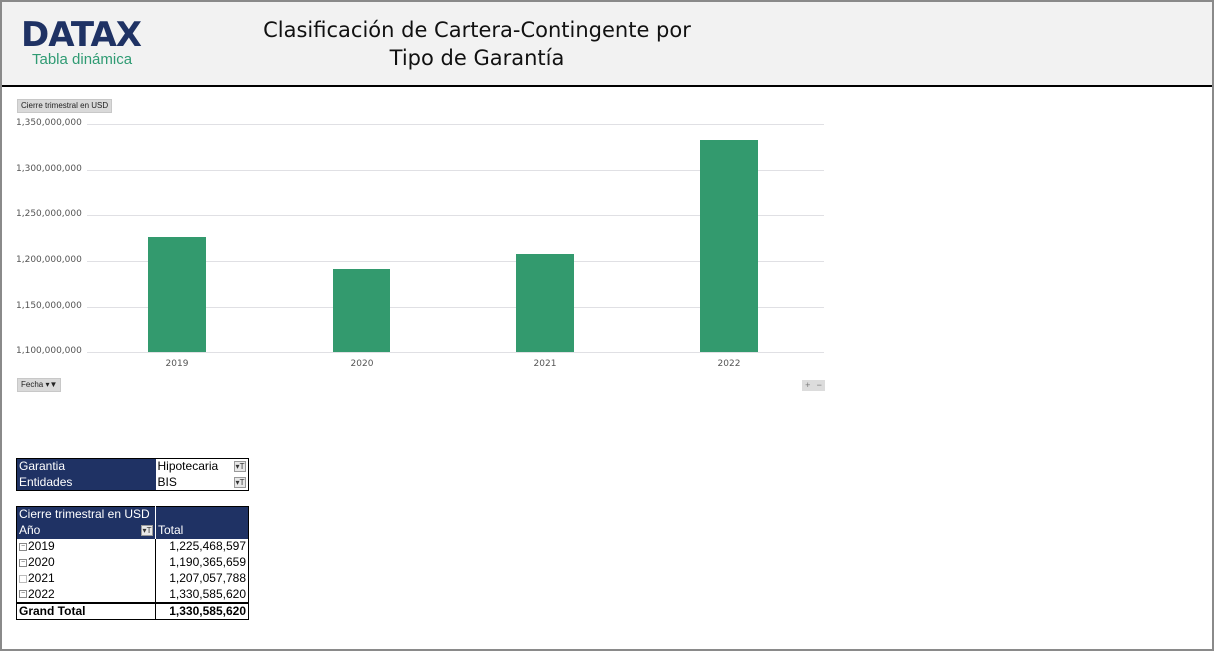 This screenshot has width=1214, height=651. What do you see at coordinates (202, 594) in the screenshot?
I see `total-cell: 1,330,585,620` at bounding box center [202, 594].